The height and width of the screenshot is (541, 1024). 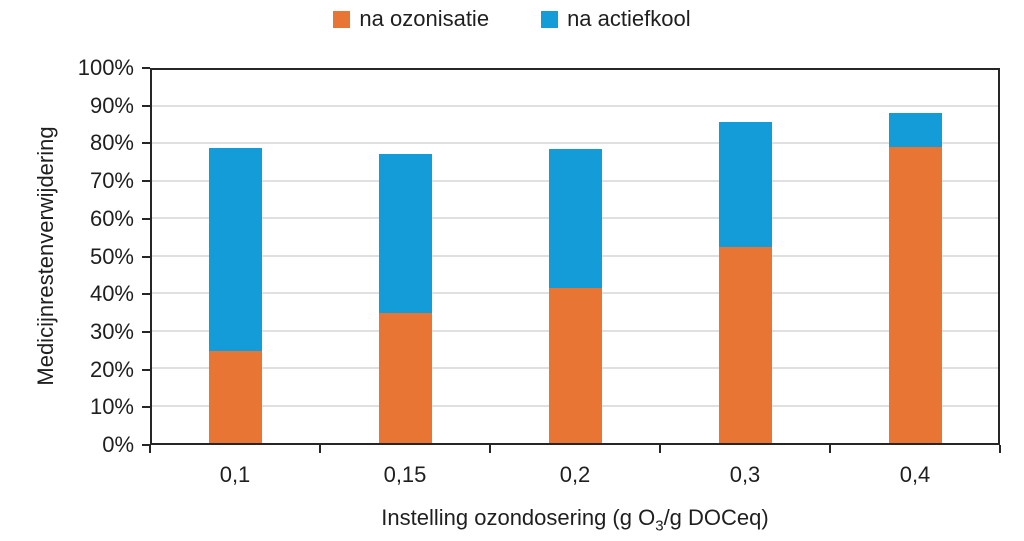 I want to click on y-tick-label: 0%, so click(x=118, y=444).